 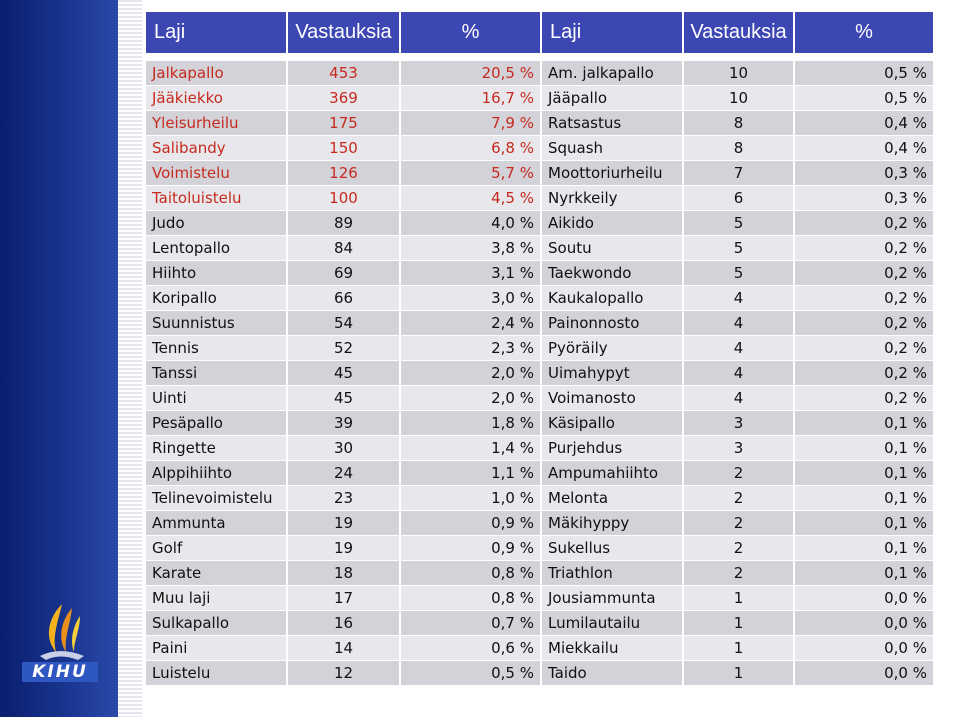 What do you see at coordinates (471, 223) in the screenshot?
I see `response-percent-left: 4,0 %` at bounding box center [471, 223].